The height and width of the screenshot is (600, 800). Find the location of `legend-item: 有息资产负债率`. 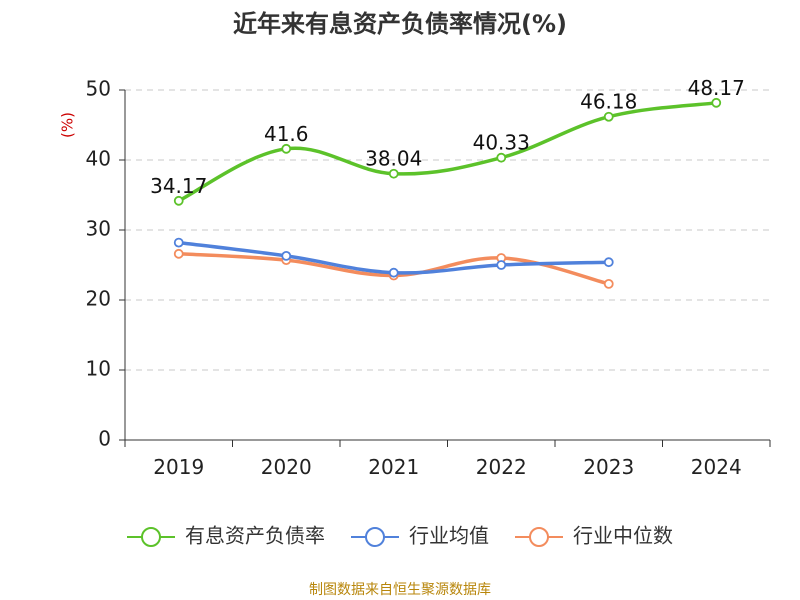

legend-item: 有息资产负债率 is located at coordinates (226, 536).